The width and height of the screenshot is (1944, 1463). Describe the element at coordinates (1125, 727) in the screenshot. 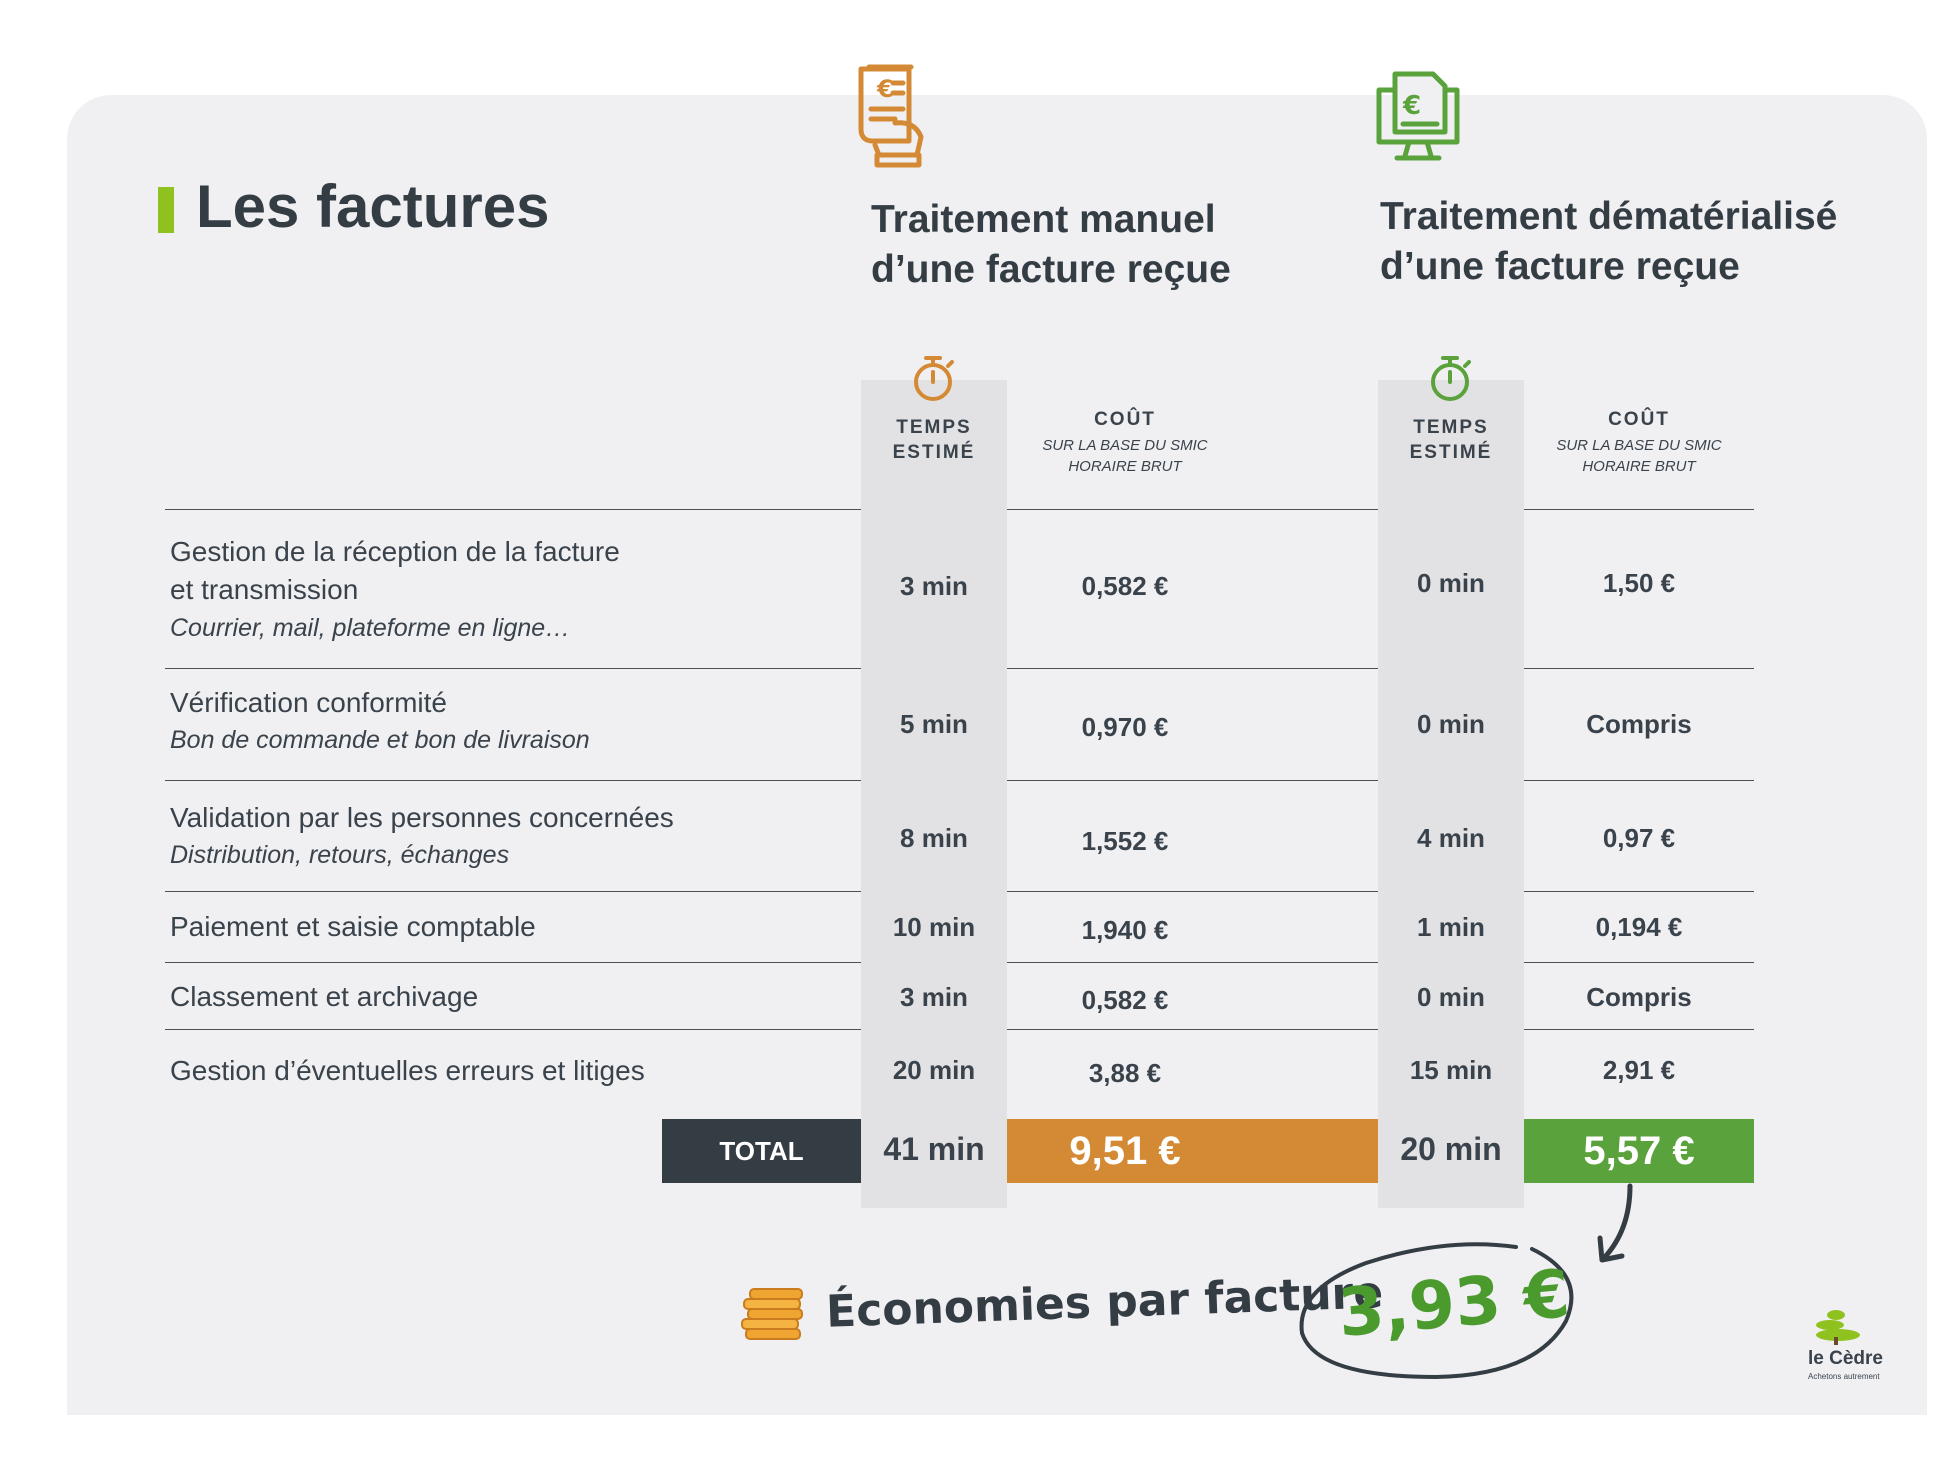

I see `manual-cost-cell: 0,970 €` at that location.